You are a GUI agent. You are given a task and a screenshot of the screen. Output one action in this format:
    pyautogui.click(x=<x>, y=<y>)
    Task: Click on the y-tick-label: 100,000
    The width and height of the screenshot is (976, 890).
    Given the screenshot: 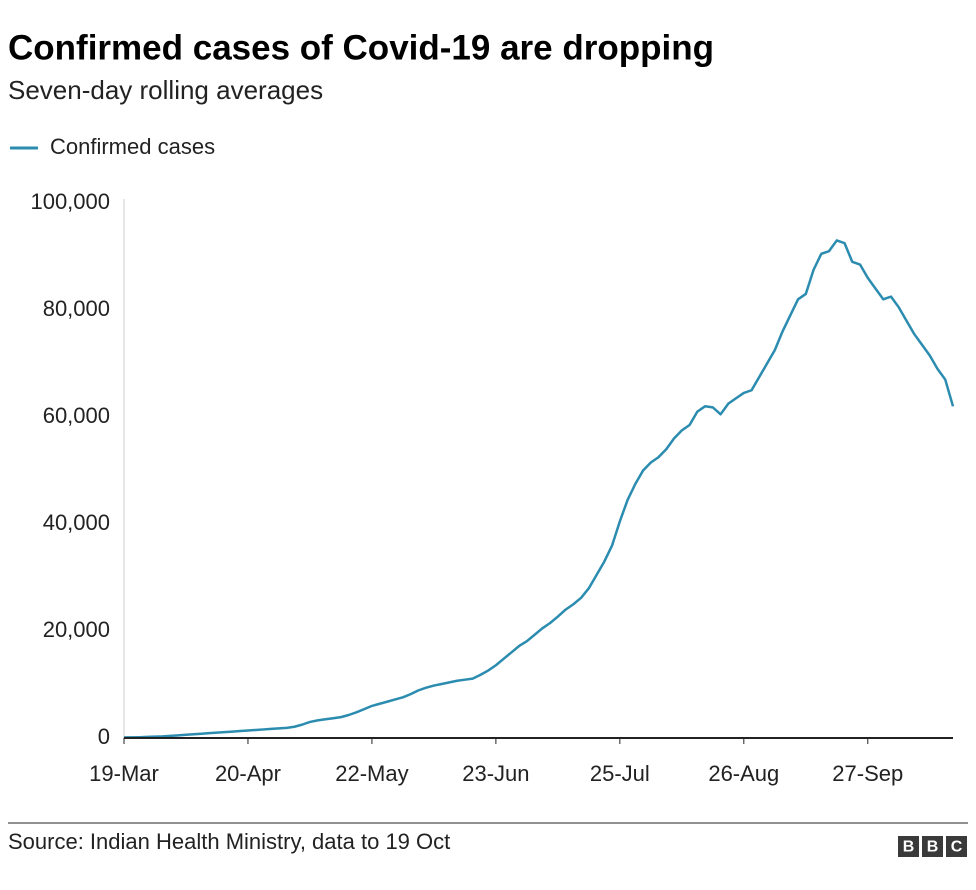 What is the action you would take?
    pyautogui.click(x=70, y=201)
    